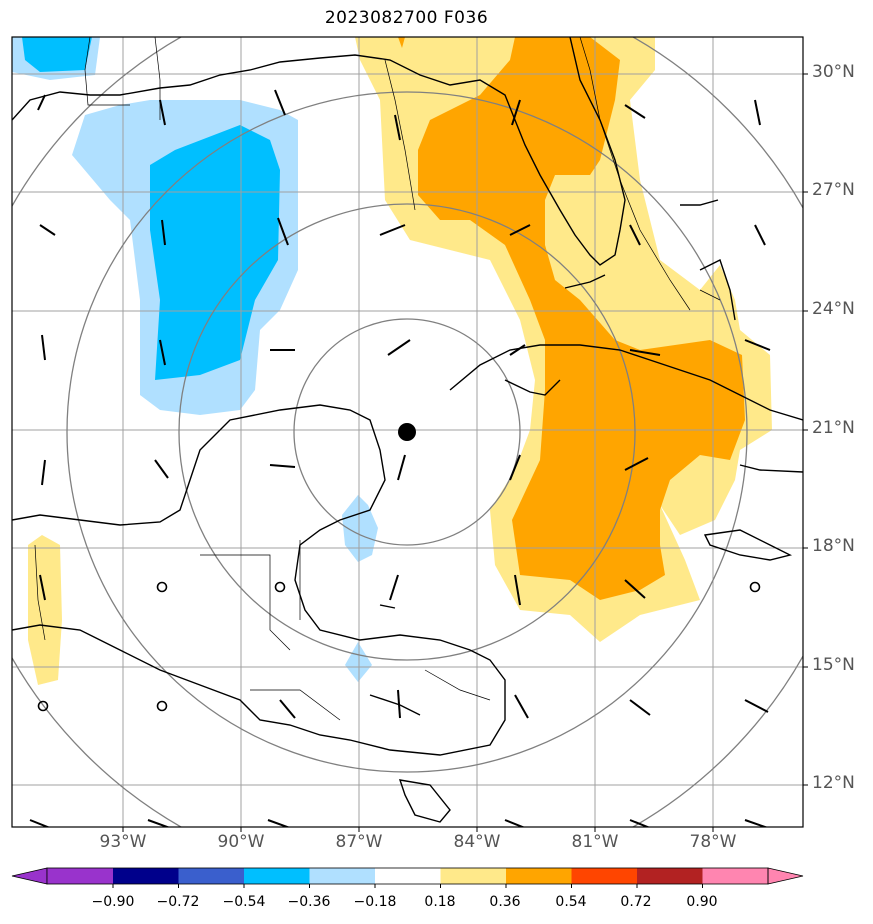  Describe the element at coordinates (215, 252) in the screenshot. I see `negative-anomaly-medium` at that location.